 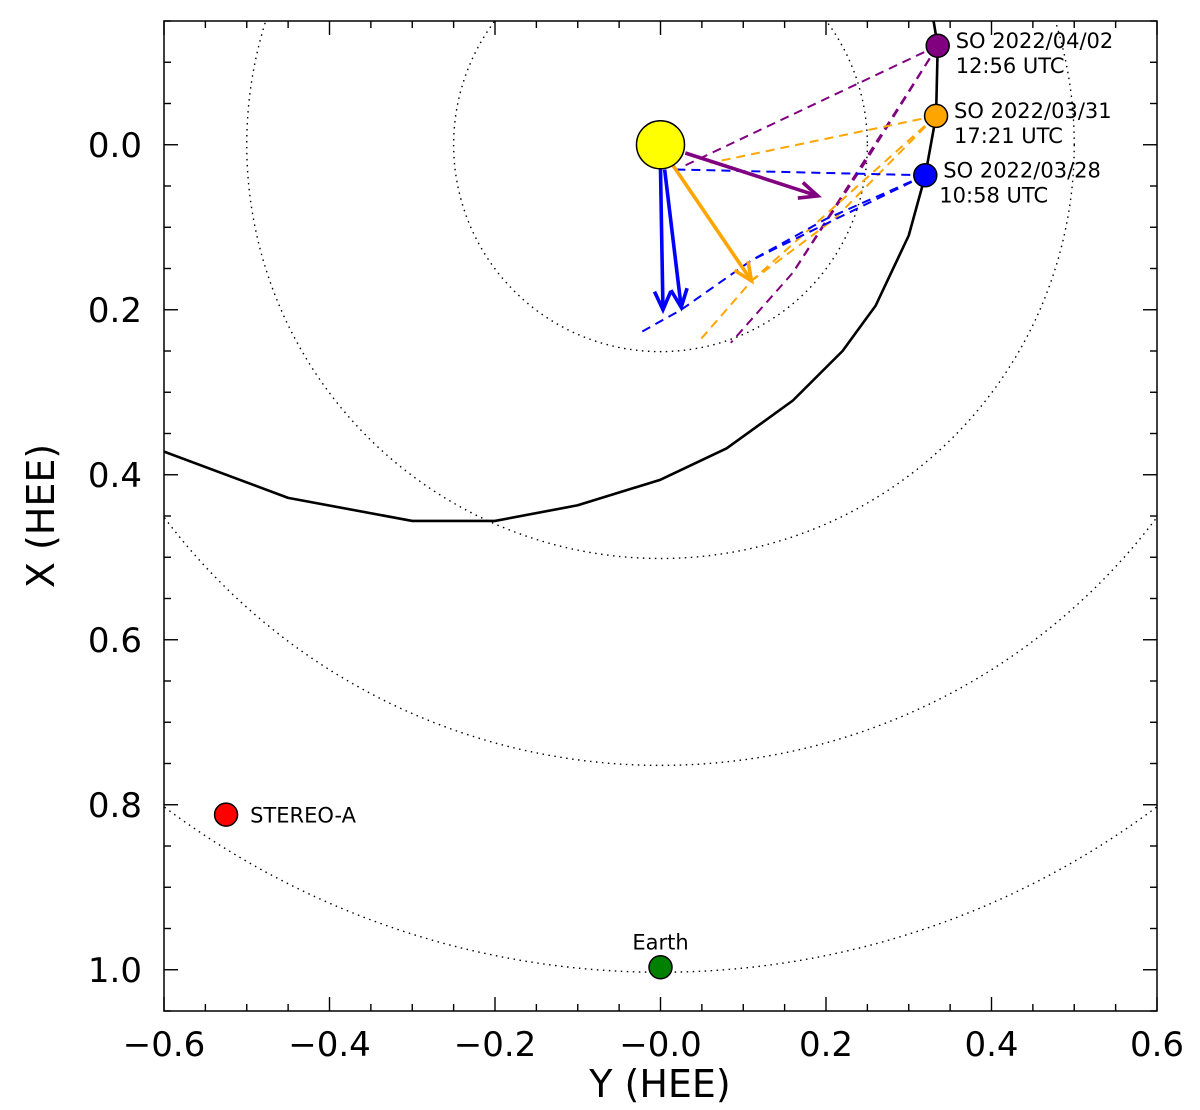 I want to click on direction-arrows, so click(x=737, y=233).